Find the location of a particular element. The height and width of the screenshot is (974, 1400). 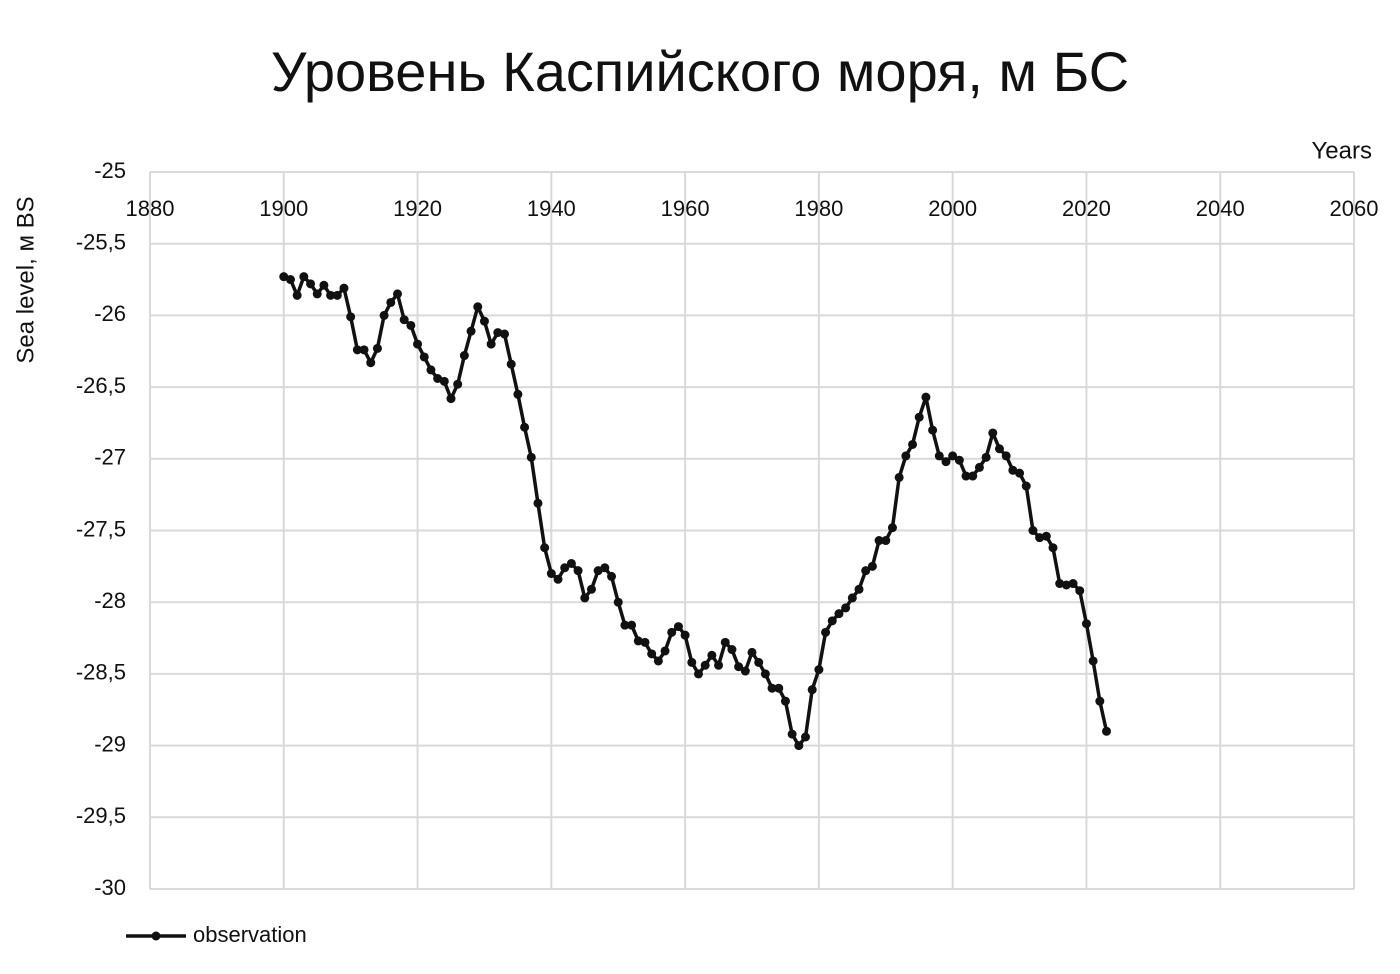

x-axis-label: Years is located at coordinates (1342, 150).